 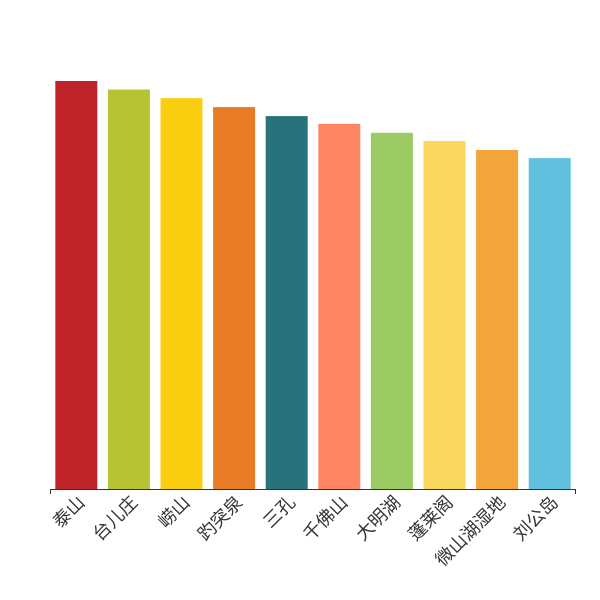 I want to click on x-tick-label: 崂山, so click(x=174, y=512).